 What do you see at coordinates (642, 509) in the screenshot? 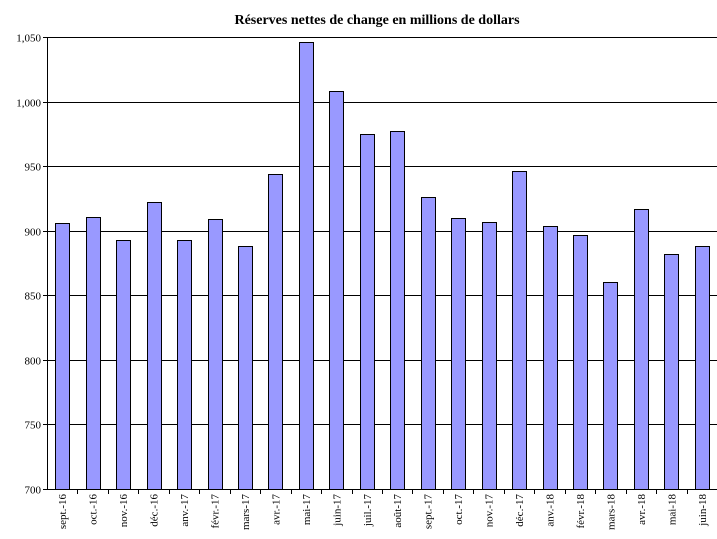
I see `x-tick-label: avr.-18` at bounding box center [642, 509].